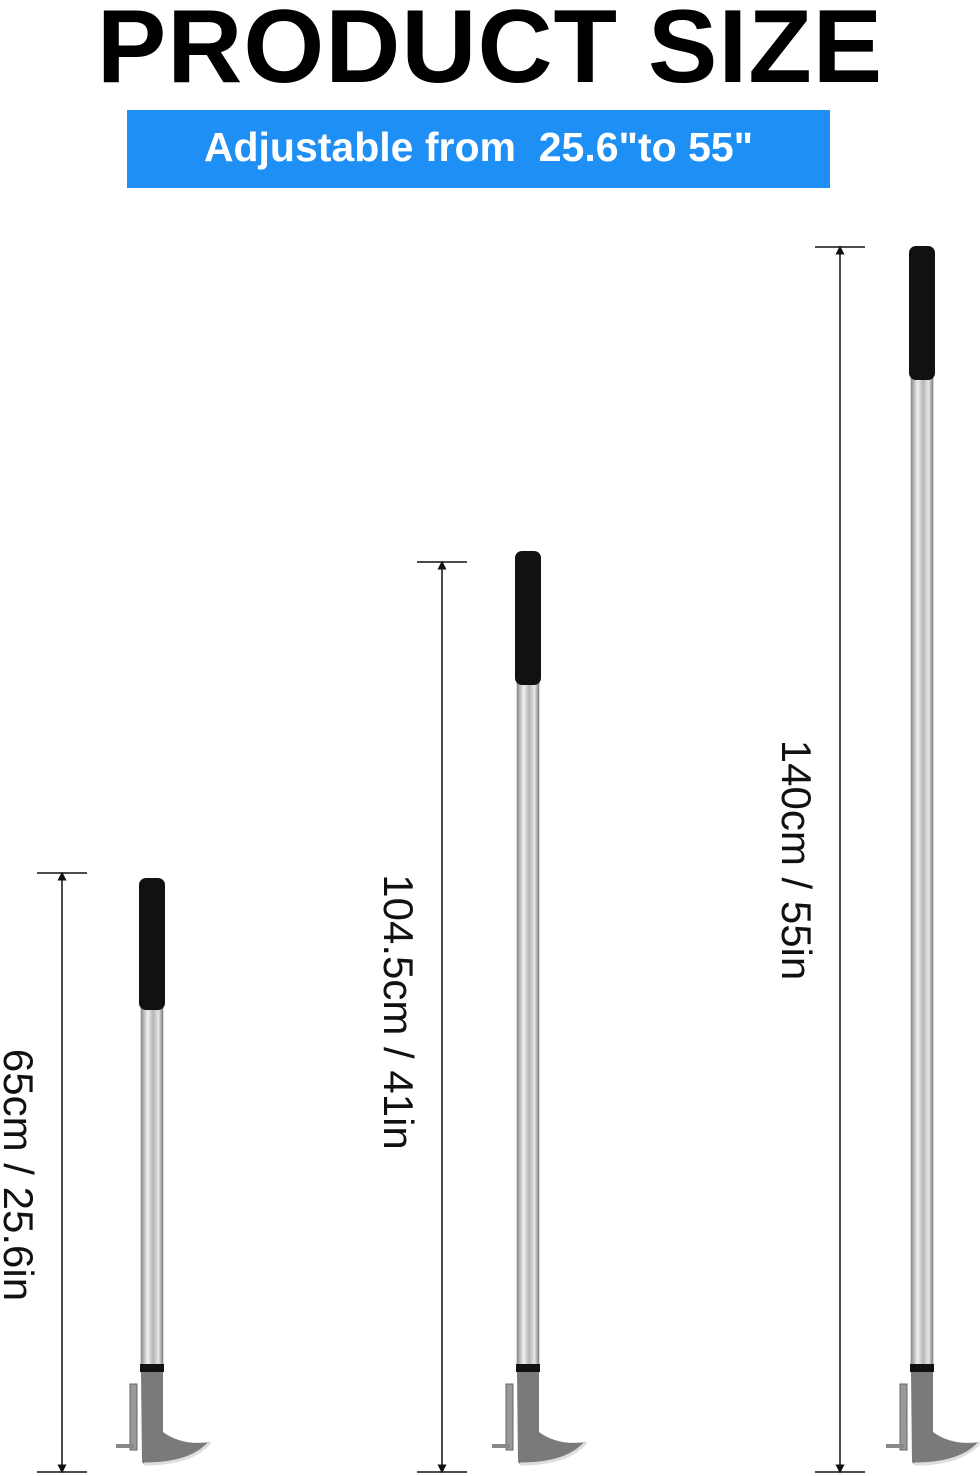 This screenshot has width=980, height=1476. What do you see at coordinates (539, 1008) in the screenshot?
I see `tool-medium` at bounding box center [539, 1008].